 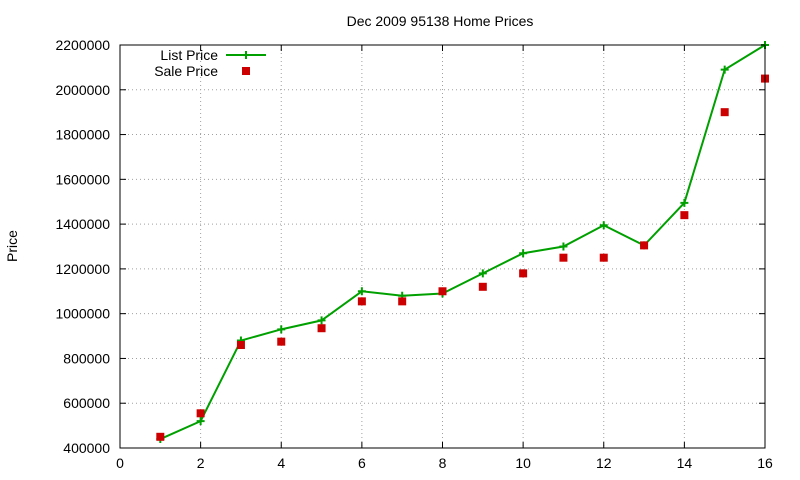 What do you see at coordinates (82, 135) in the screenshot?
I see `y-tick-label: 1800000` at bounding box center [82, 135].